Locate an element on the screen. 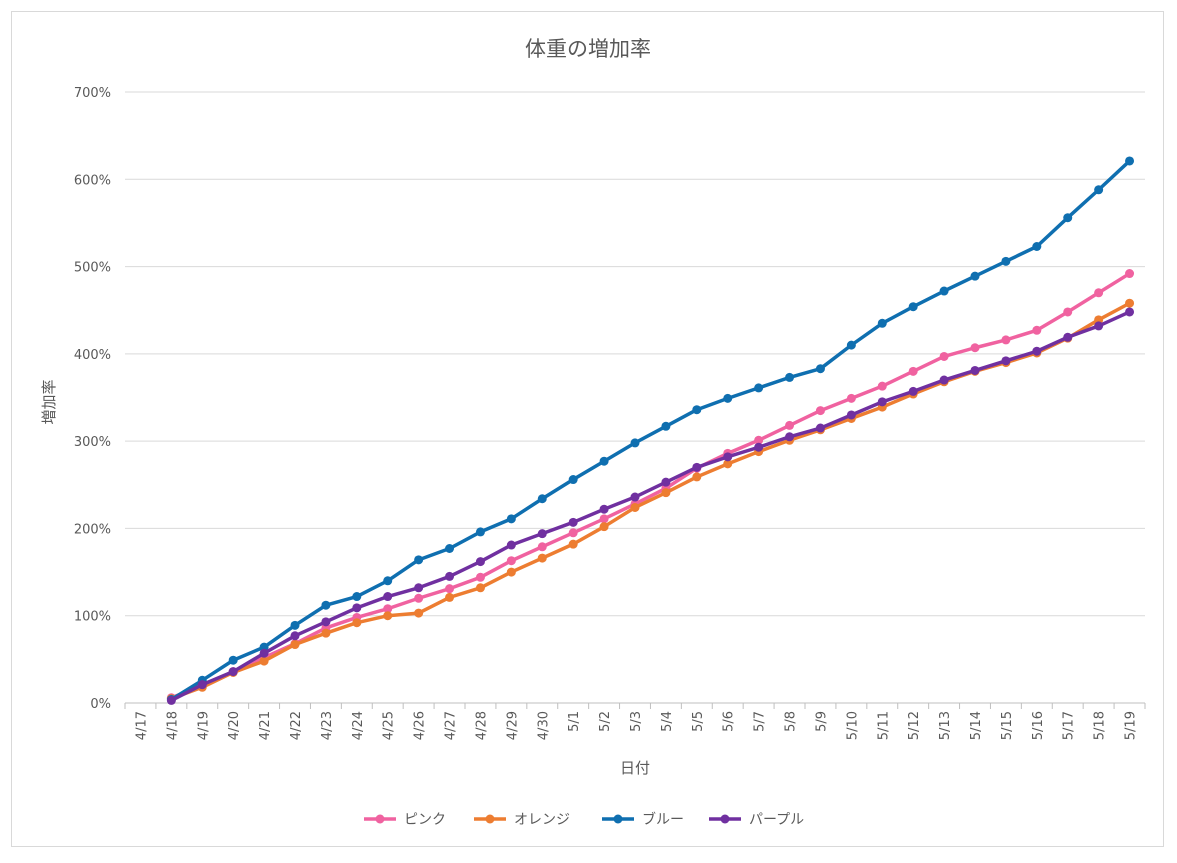  y-tick-label: 200% is located at coordinates (92, 529).